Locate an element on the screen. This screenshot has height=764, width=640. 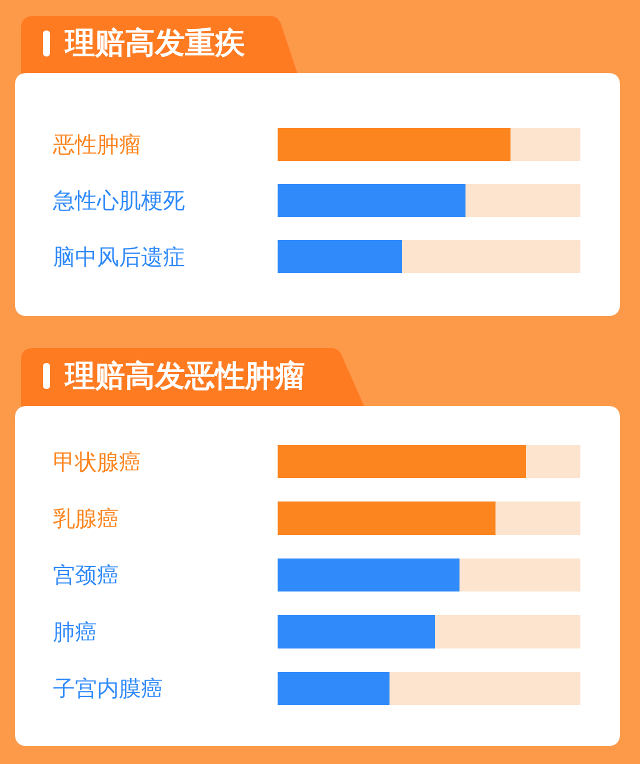
y-tick-label: 急性心肌梗死 is located at coordinates (118, 201).